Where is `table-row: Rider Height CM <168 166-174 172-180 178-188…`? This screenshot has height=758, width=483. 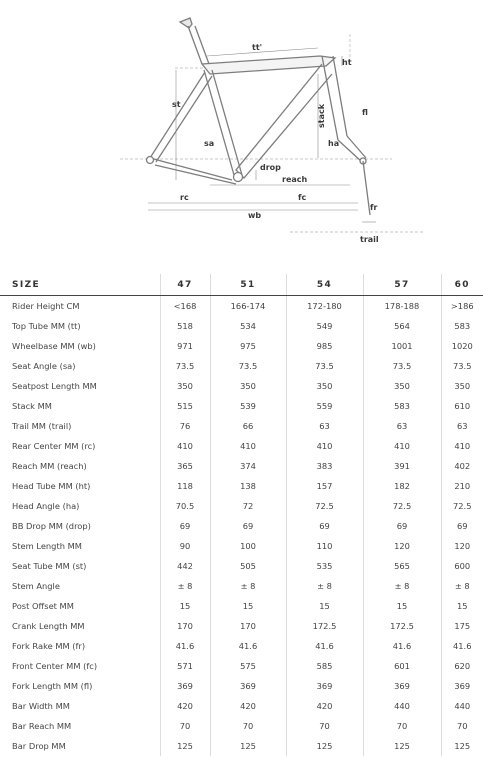
table-row: Rider Height CM <168 166-174 172-180 178-188… is located at coordinates (241, 305).